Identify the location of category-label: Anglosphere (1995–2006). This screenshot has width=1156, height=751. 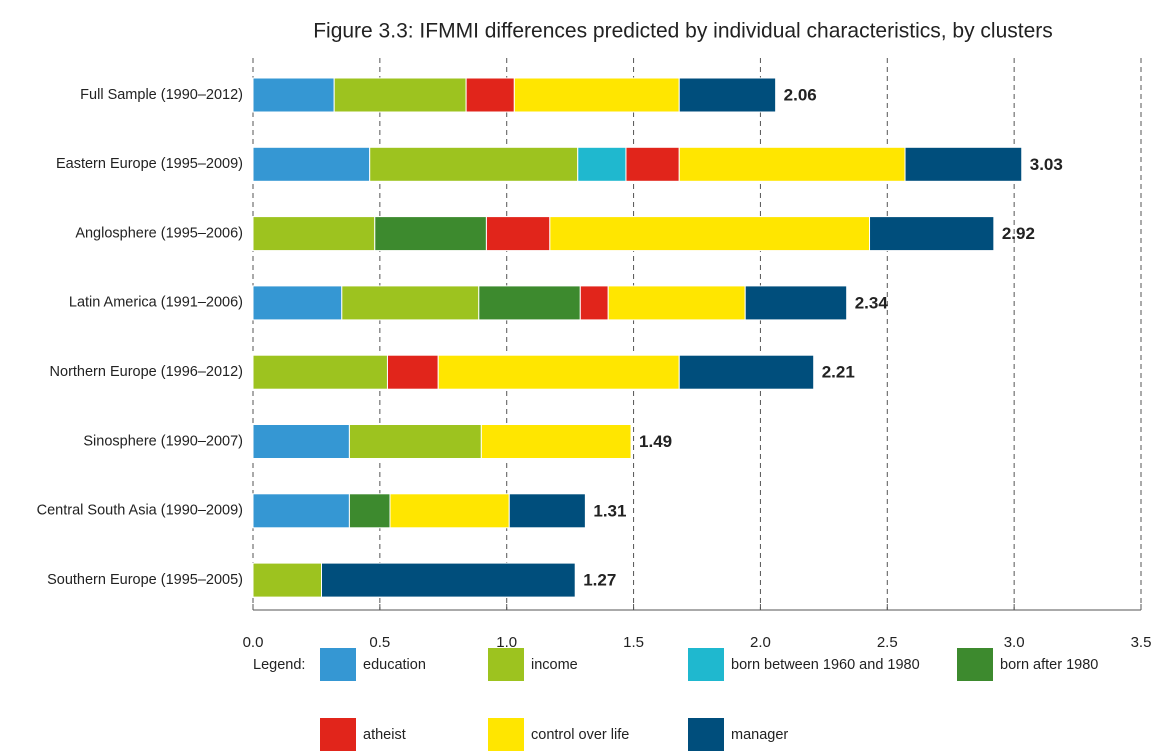
(159, 233).